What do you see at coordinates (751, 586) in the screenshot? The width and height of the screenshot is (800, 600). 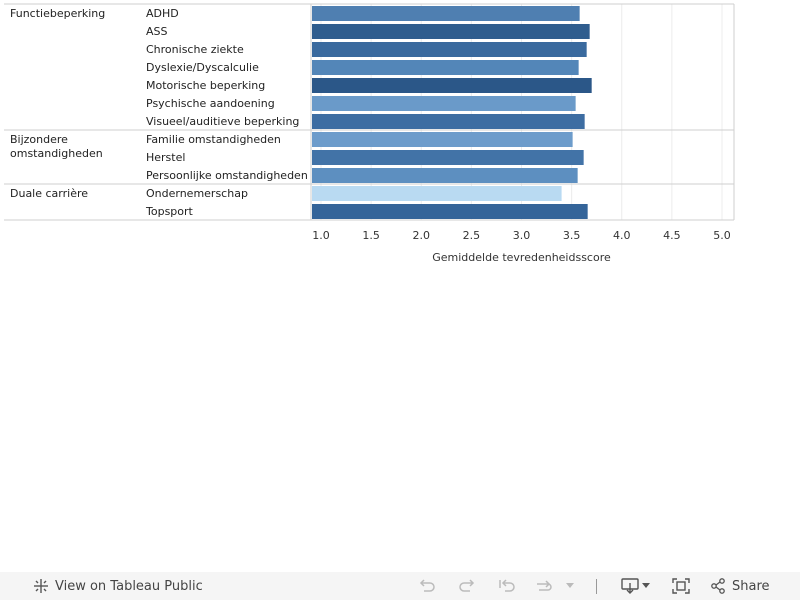 I see `share-label: Share` at bounding box center [751, 586].